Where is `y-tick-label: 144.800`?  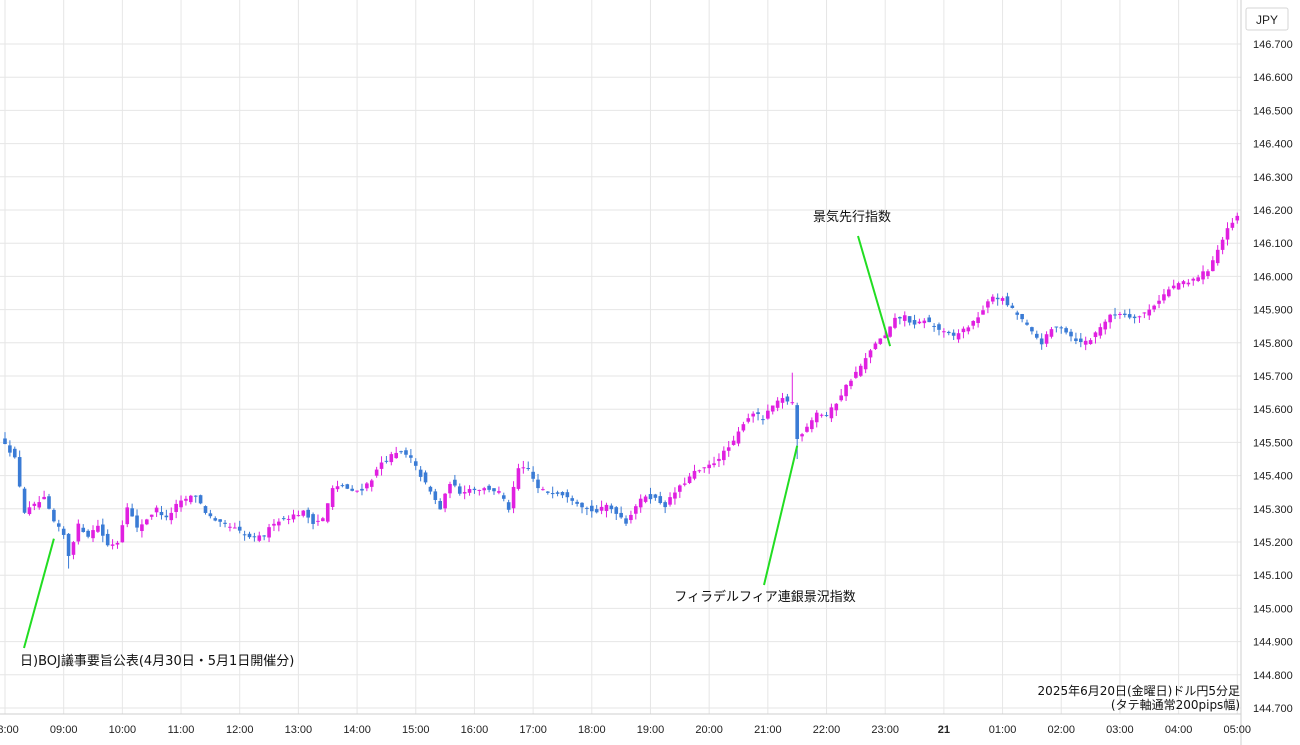
y-tick-label: 144.800 is located at coordinates (1273, 676).